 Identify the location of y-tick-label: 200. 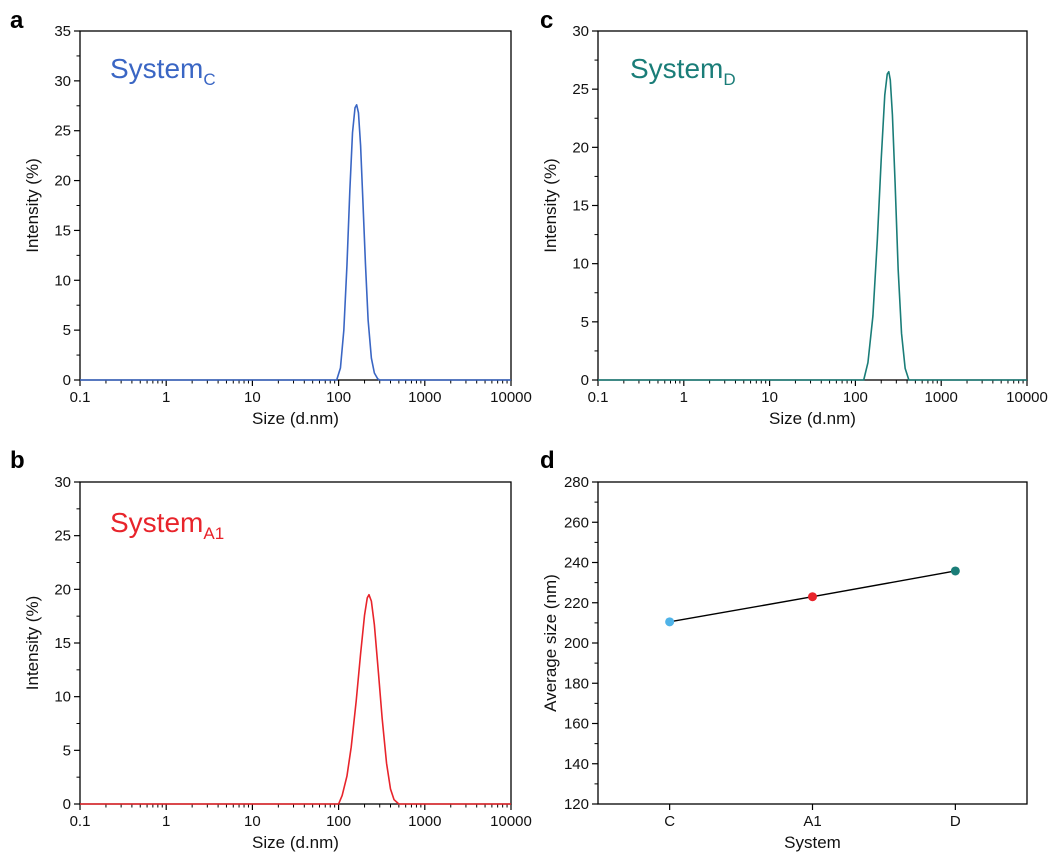
(576, 643).